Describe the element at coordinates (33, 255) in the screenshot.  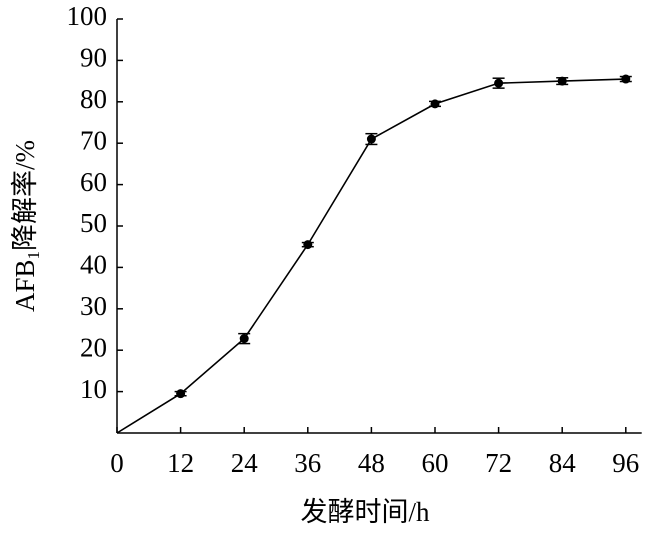
I see `y-label-sub: 1` at that location.